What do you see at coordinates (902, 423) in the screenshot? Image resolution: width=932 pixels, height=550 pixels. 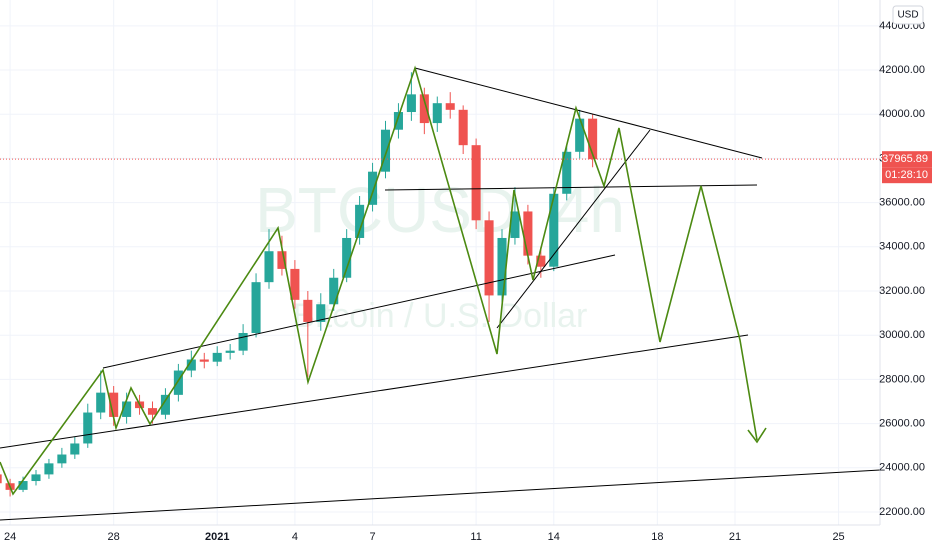 I see `y-tick-label: 26000.00` at bounding box center [902, 423].